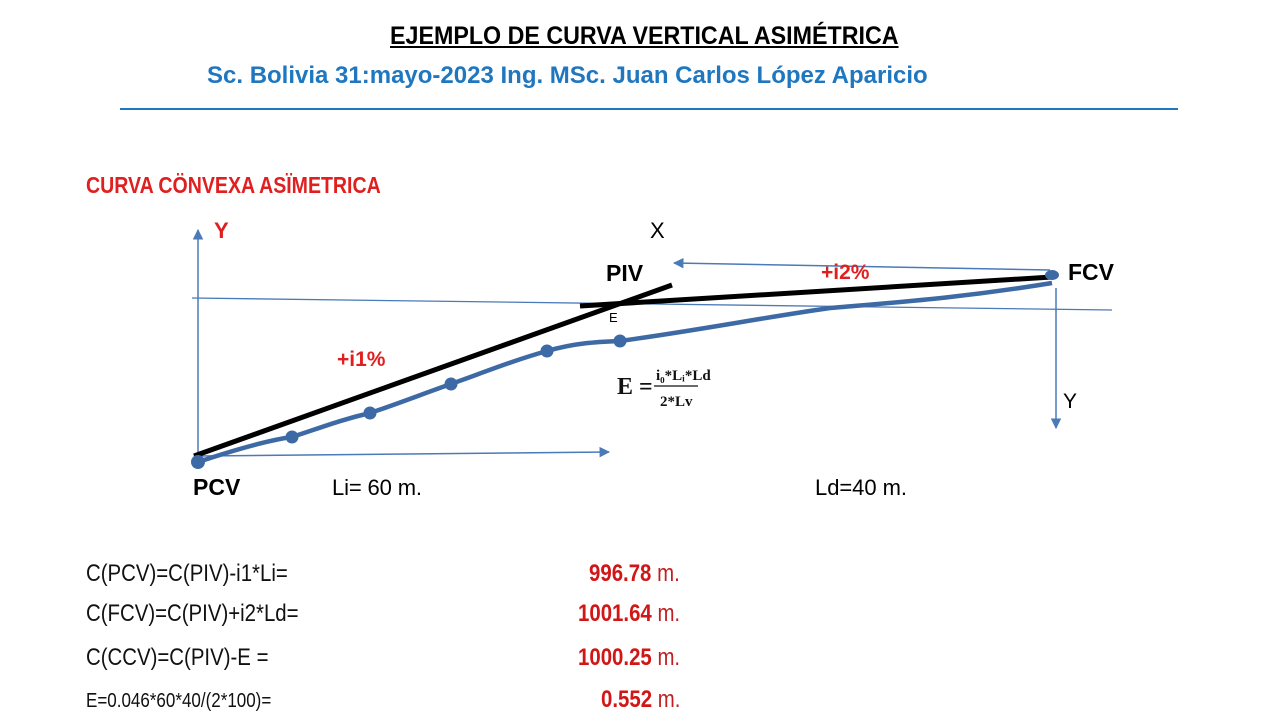  Describe the element at coordinates (614, 613) in the screenshot. I see `value: 1001.64` at that location.